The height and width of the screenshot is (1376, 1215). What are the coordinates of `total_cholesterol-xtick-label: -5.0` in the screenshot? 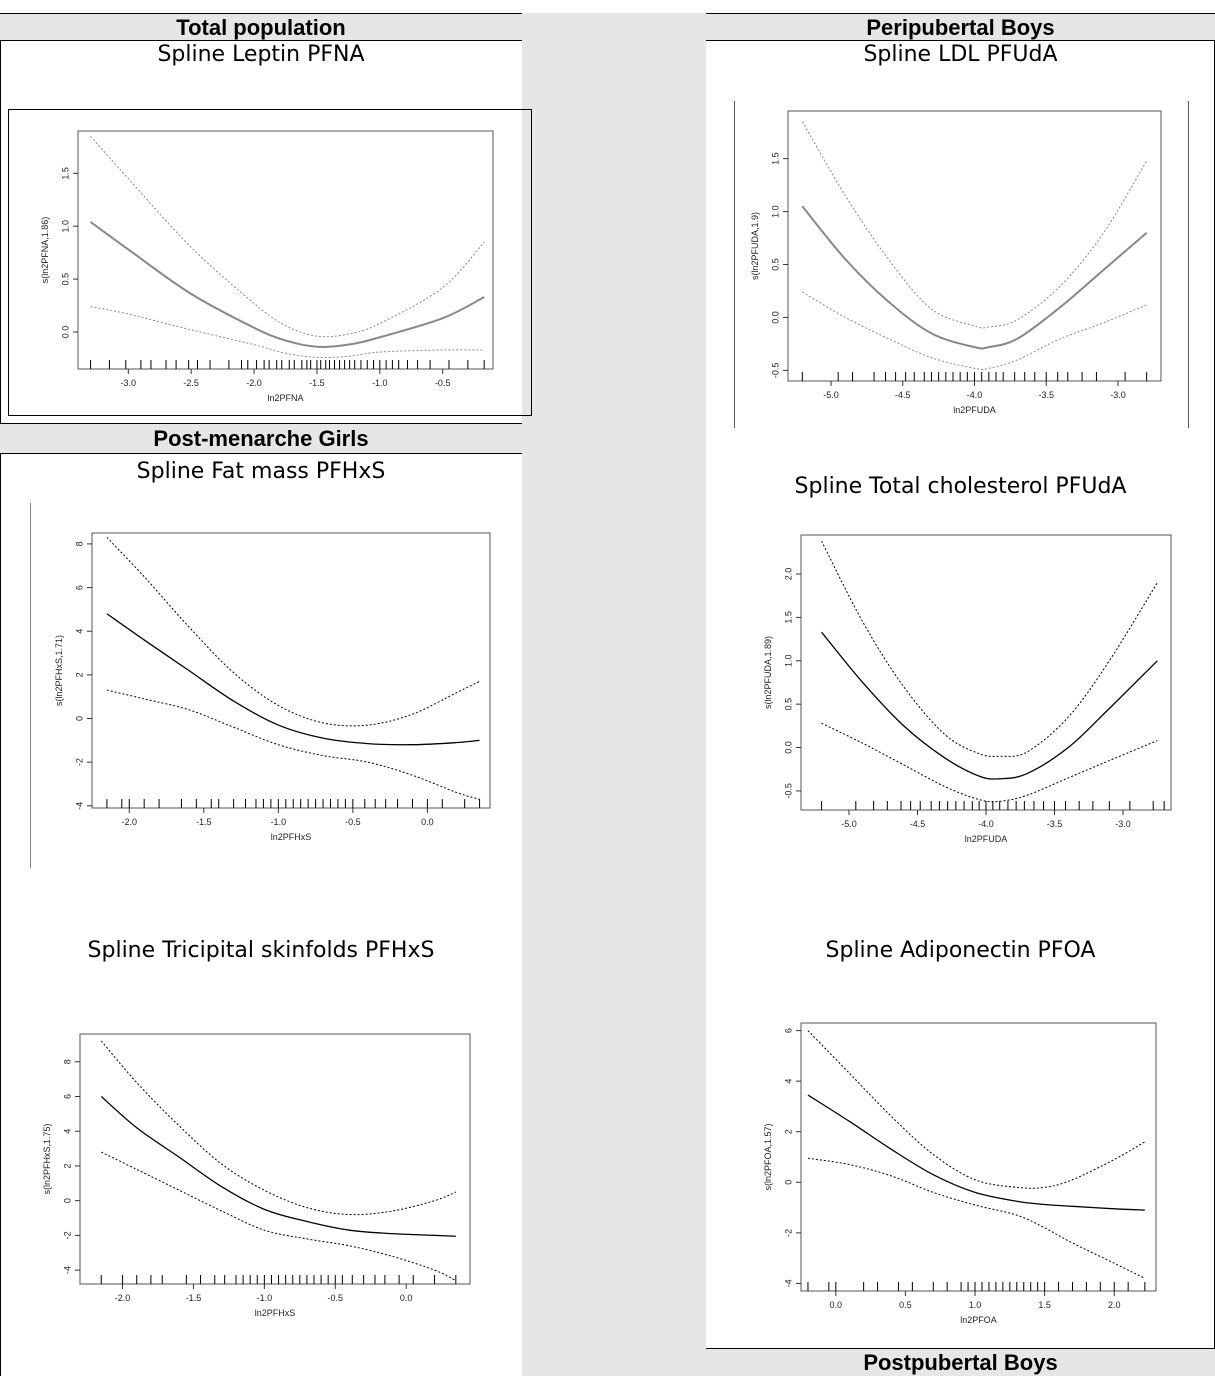 It's located at (849, 824).